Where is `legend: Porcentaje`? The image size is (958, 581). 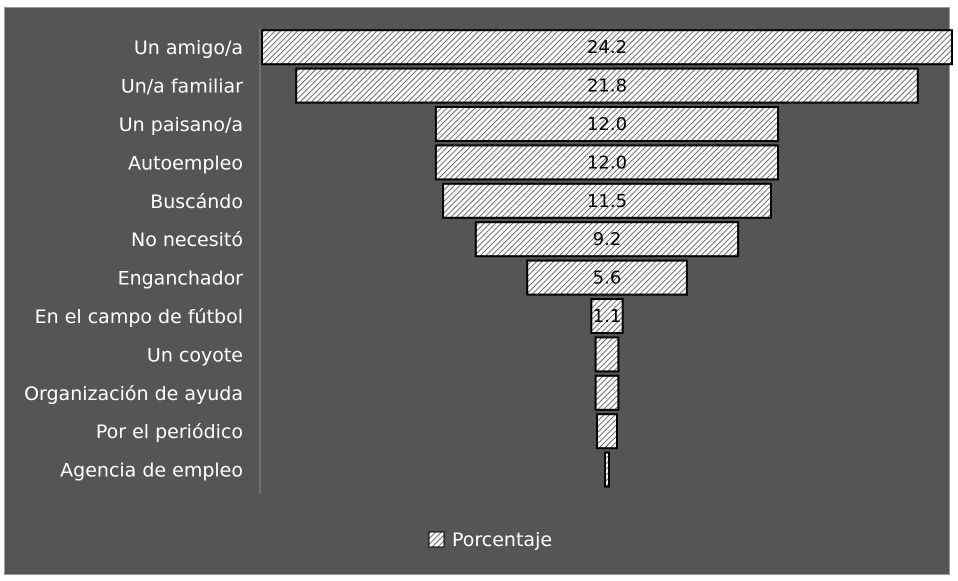 legend: Porcentaje is located at coordinates (490, 540).